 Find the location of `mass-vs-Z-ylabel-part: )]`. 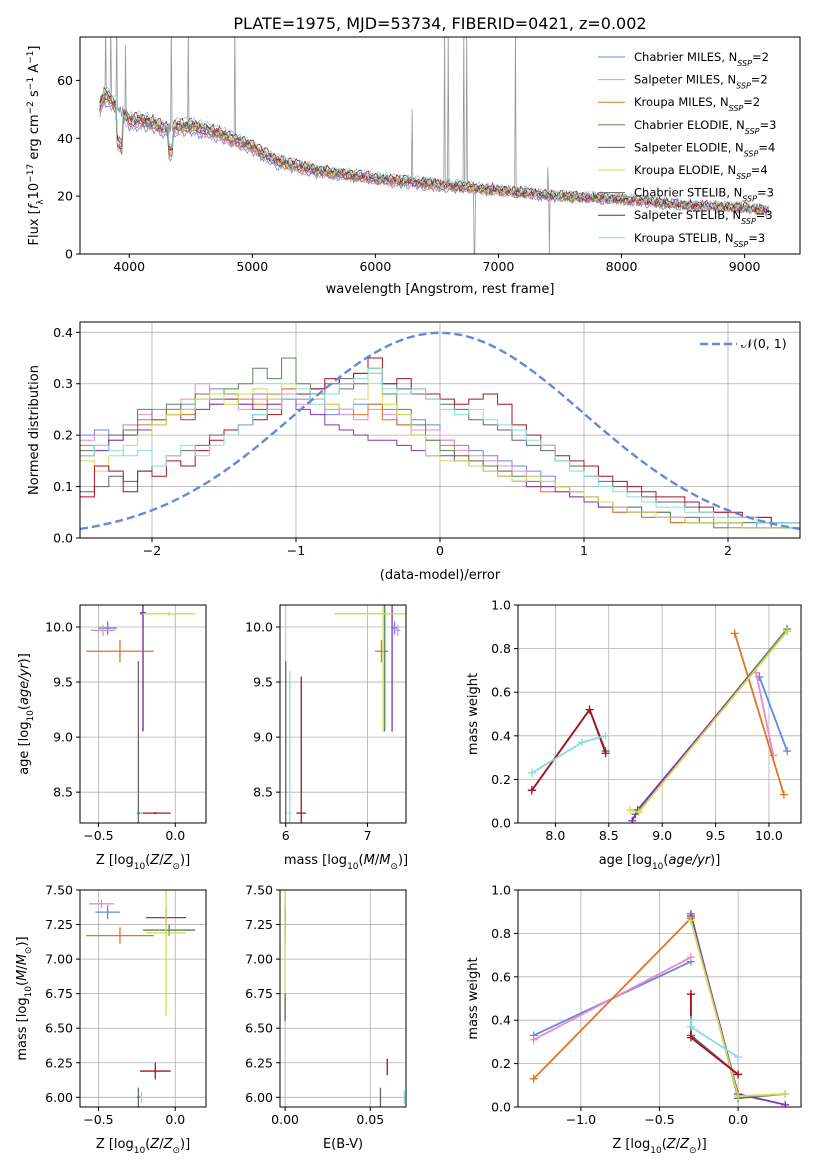

mass-vs-Z-ylabel-part: )] is located at coordinates (22, 941).